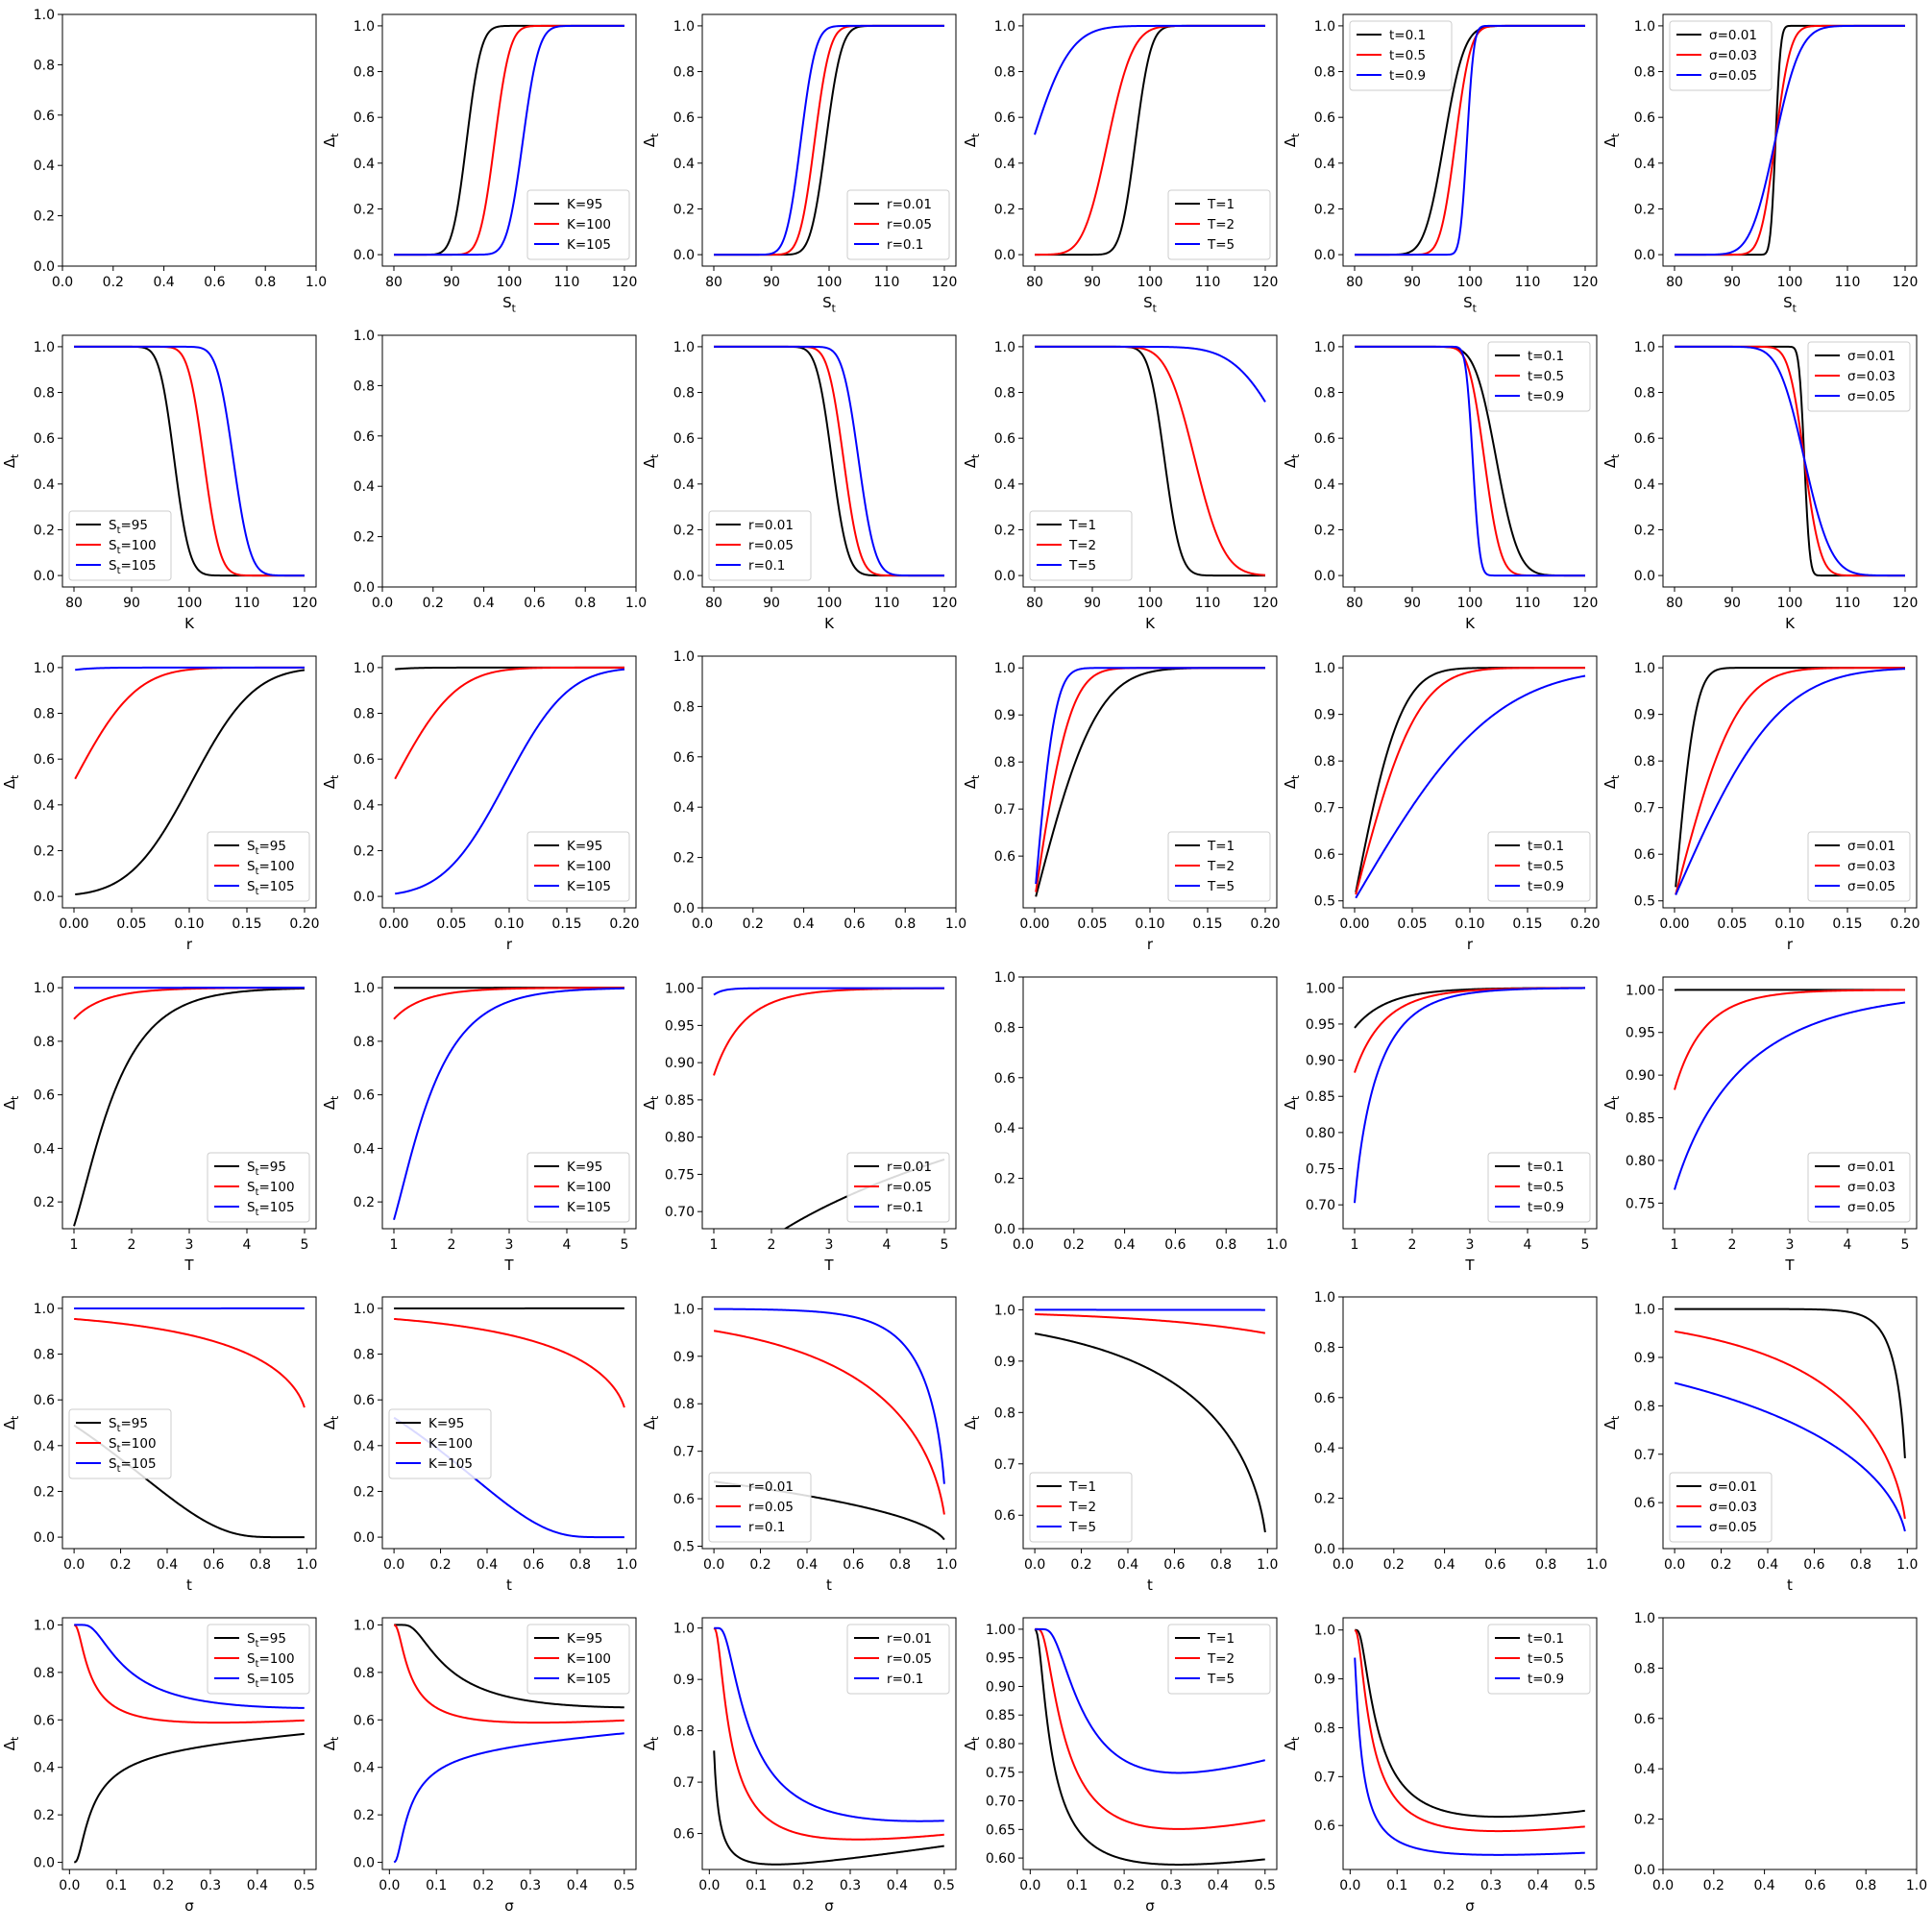  Describe the element at coordinates (189, 924) in the screenshot. I see `x-tick-label: 0.10` at that location.